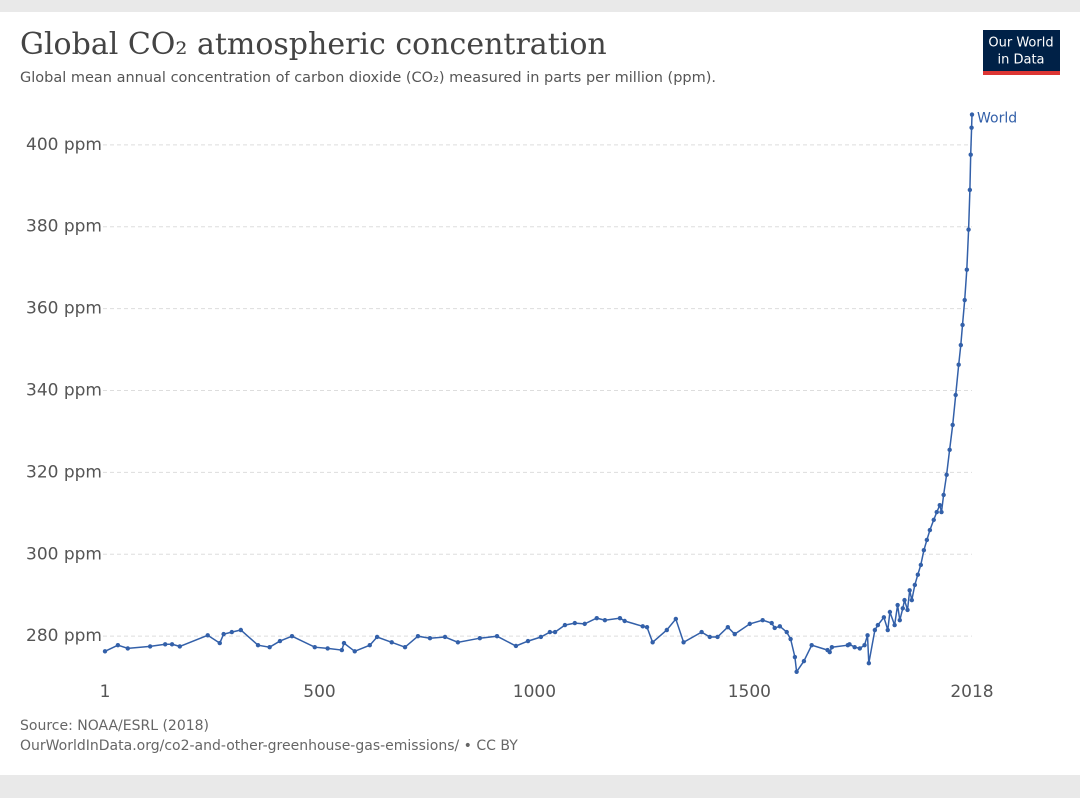 The width and height of the screenshot is (1080, 798). I want to click on y-tick-label: 360 ppm, so click(64, 309).